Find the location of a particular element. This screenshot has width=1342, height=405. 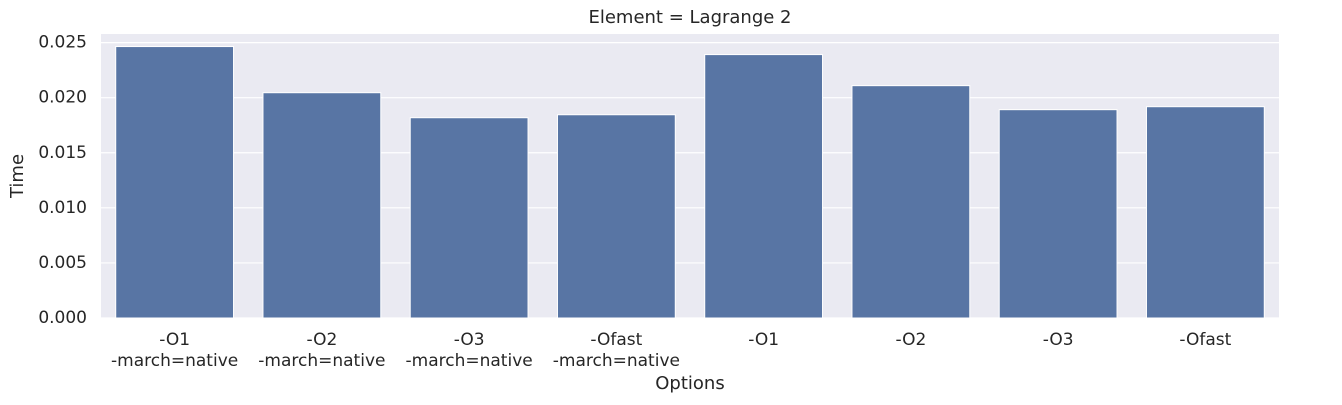

y-tick-label: 0.015 is located at coordinates (62, 153).